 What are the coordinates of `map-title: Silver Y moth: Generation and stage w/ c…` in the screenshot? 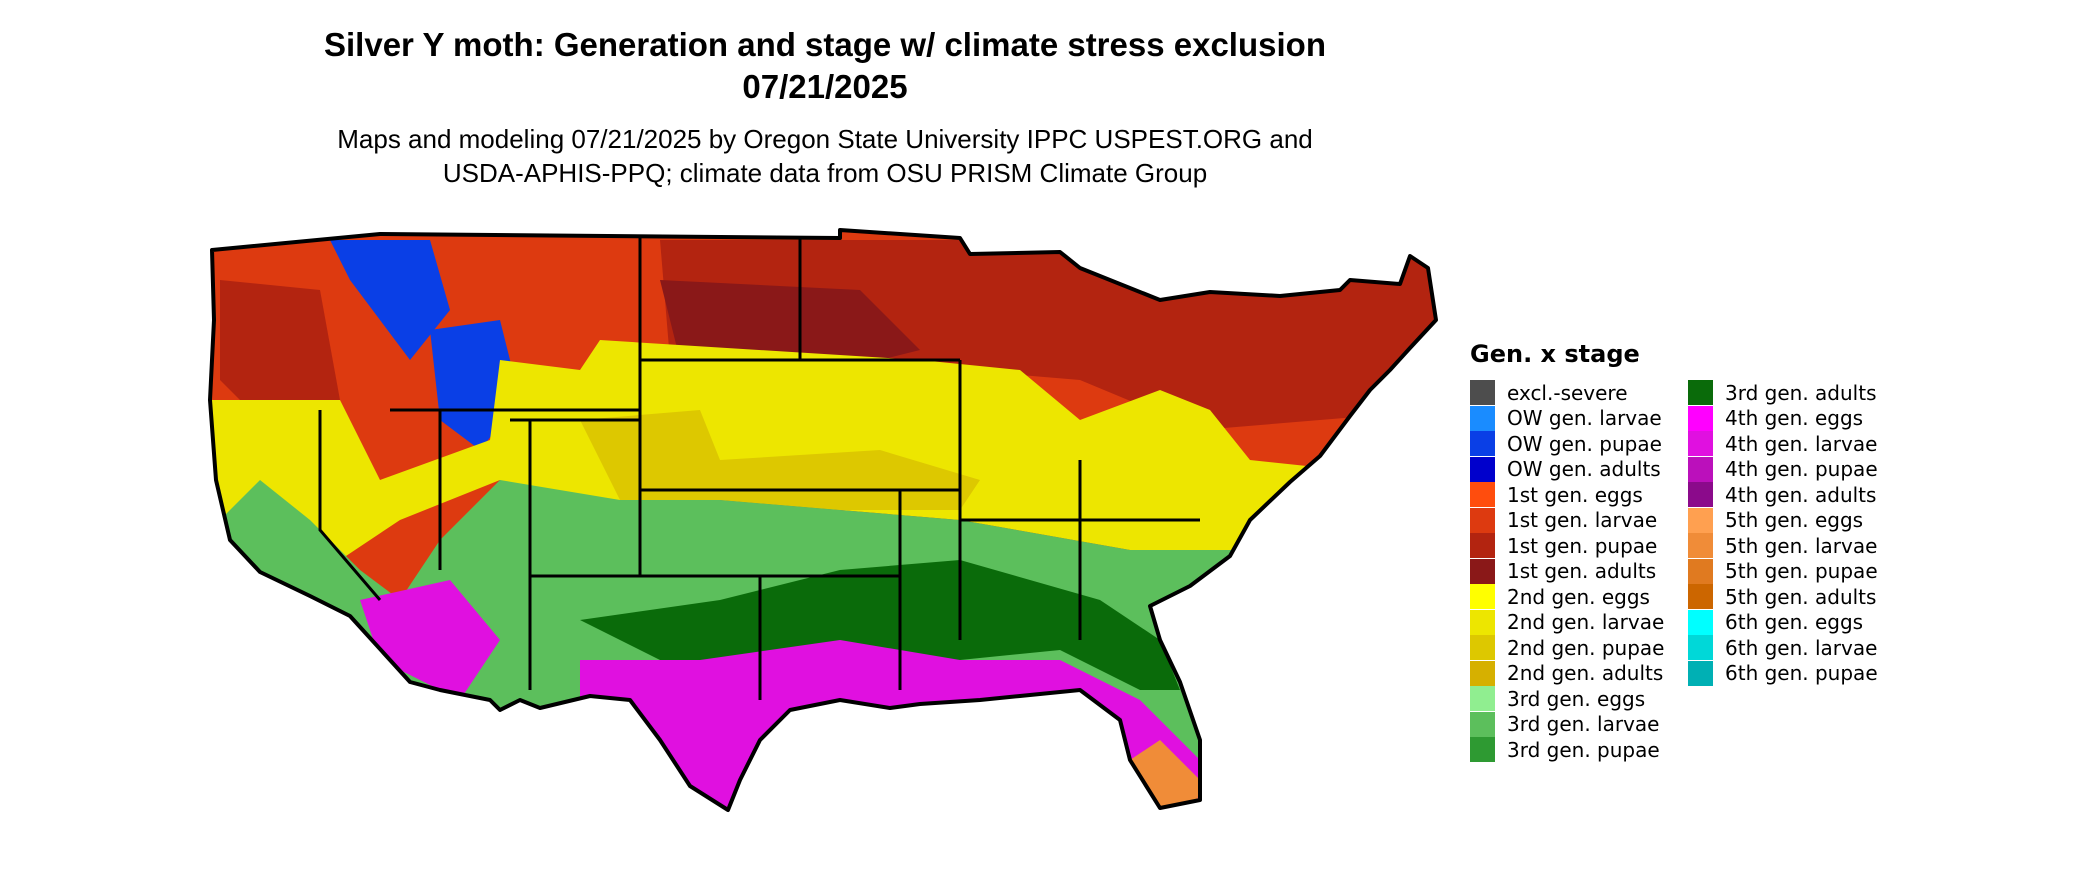 It's located at (825, 66).